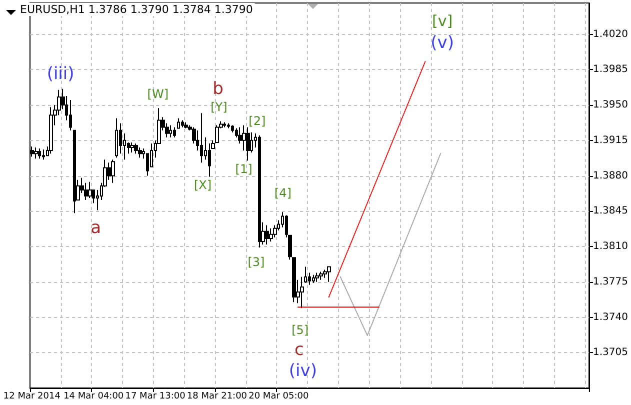 This screenshot has height=405, width=631. Describe the element at coordinates (158, 94) in the screenshot. I see `annotation: [W]` at that location.